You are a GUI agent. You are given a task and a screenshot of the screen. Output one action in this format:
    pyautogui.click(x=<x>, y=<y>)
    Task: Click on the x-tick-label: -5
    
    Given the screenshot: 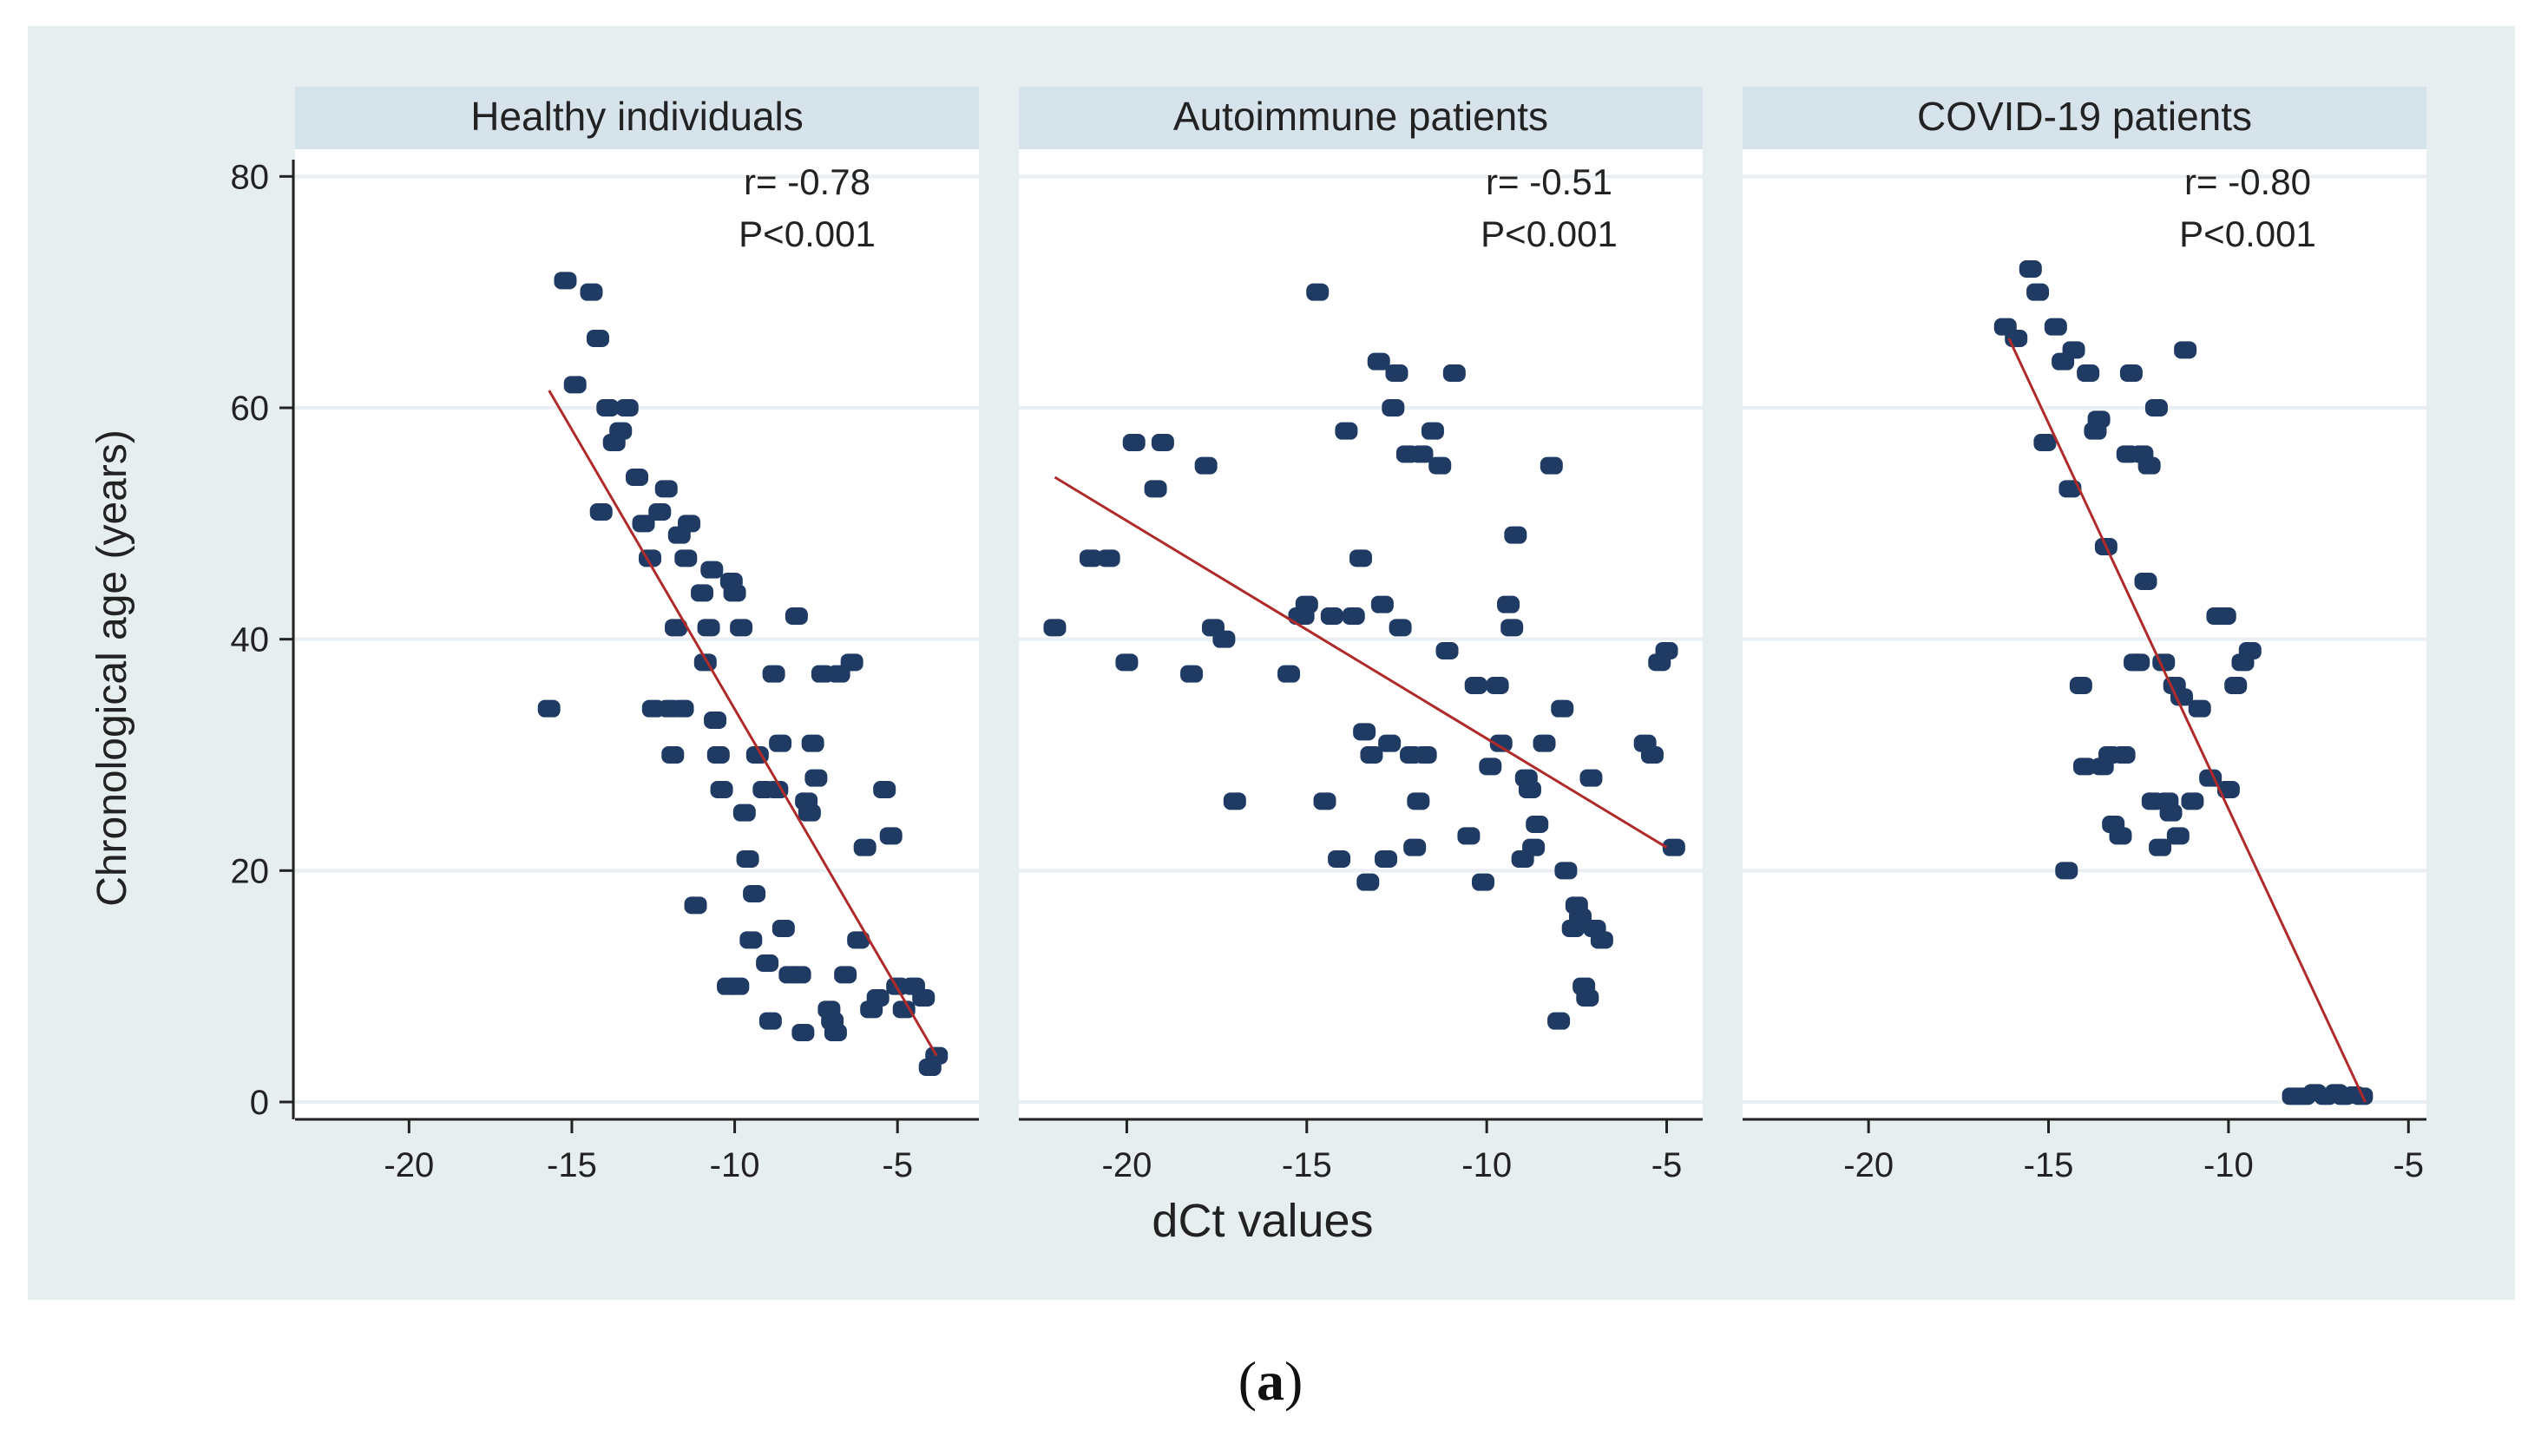 What is the action you would take?
    pyautogui.click(x=1667, y=1165)
    